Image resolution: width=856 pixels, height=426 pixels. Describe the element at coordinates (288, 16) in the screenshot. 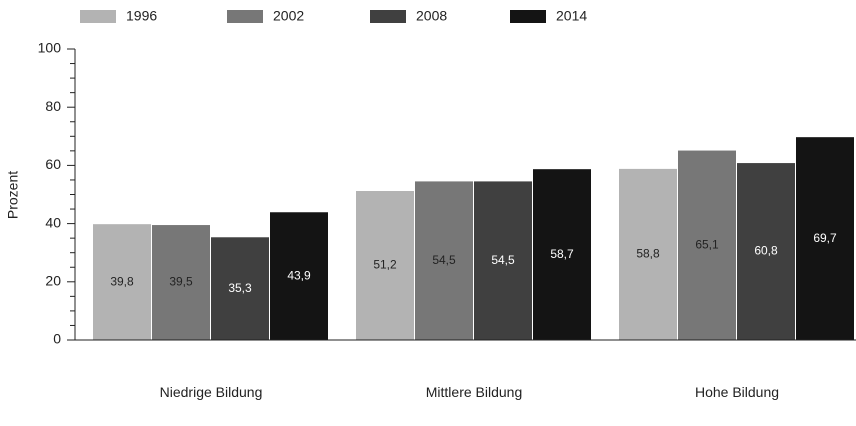

I see `legend-label: 2002` at that location.